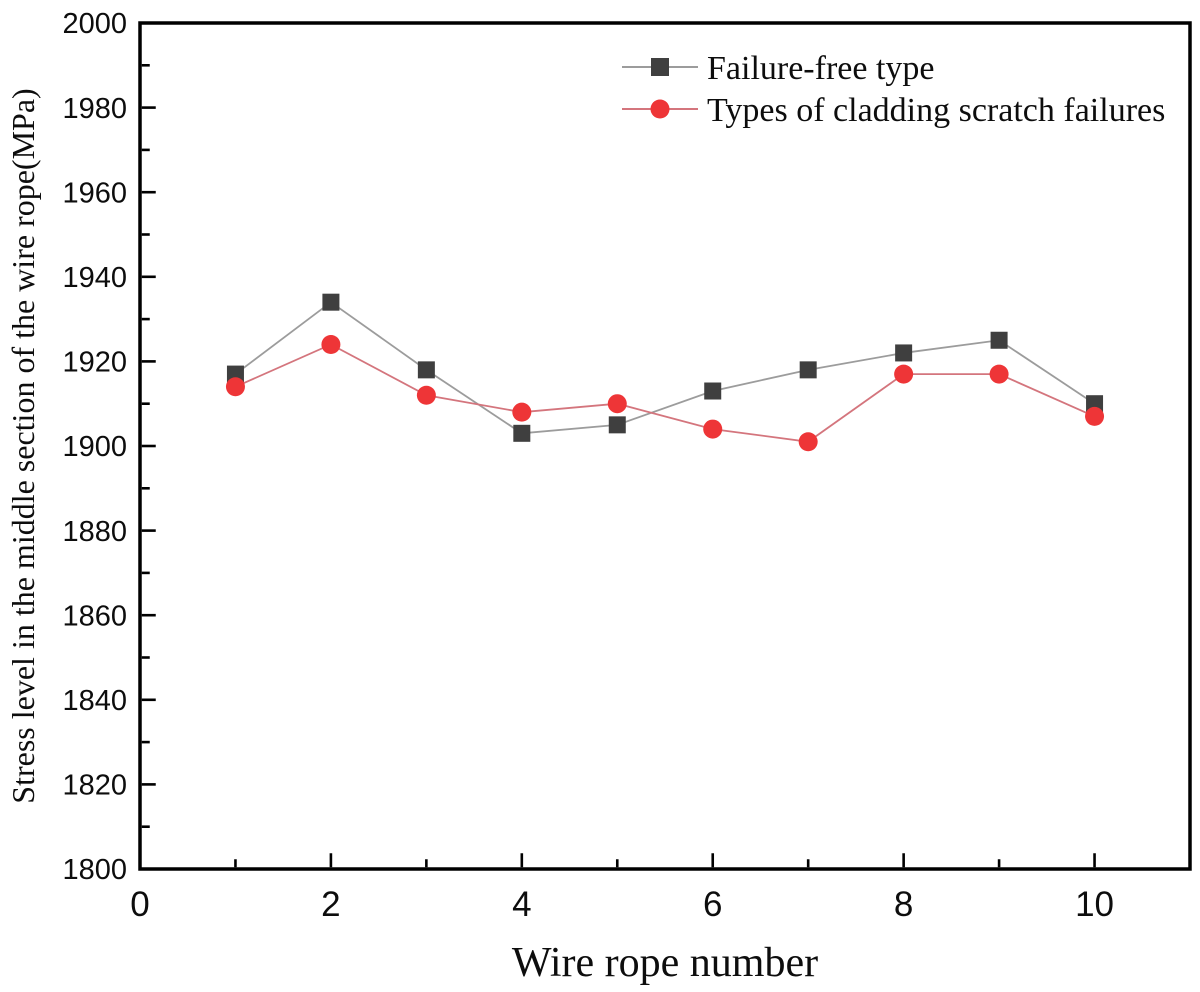  What do you see at coordinates (94, 193) in the screenshot?
I see `y-tick-label: 1960` at bounding box center [94, 193].